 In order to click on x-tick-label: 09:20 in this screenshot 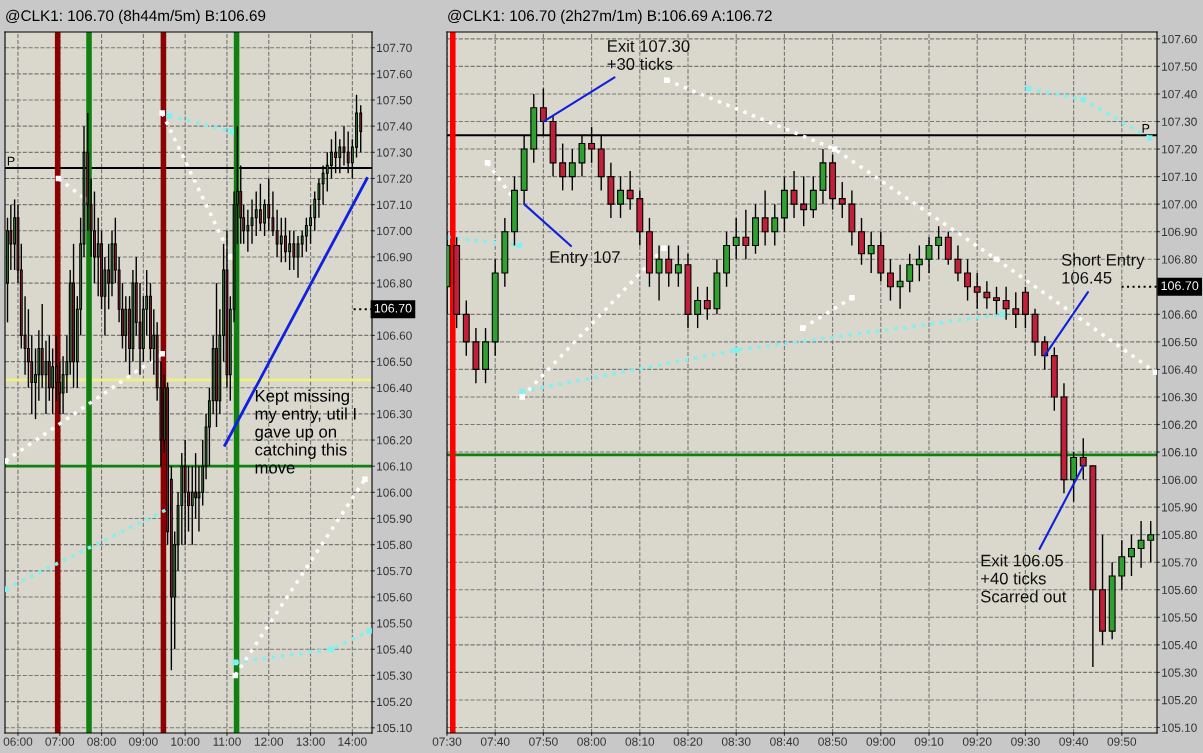, I will do `click(977, 741)`.